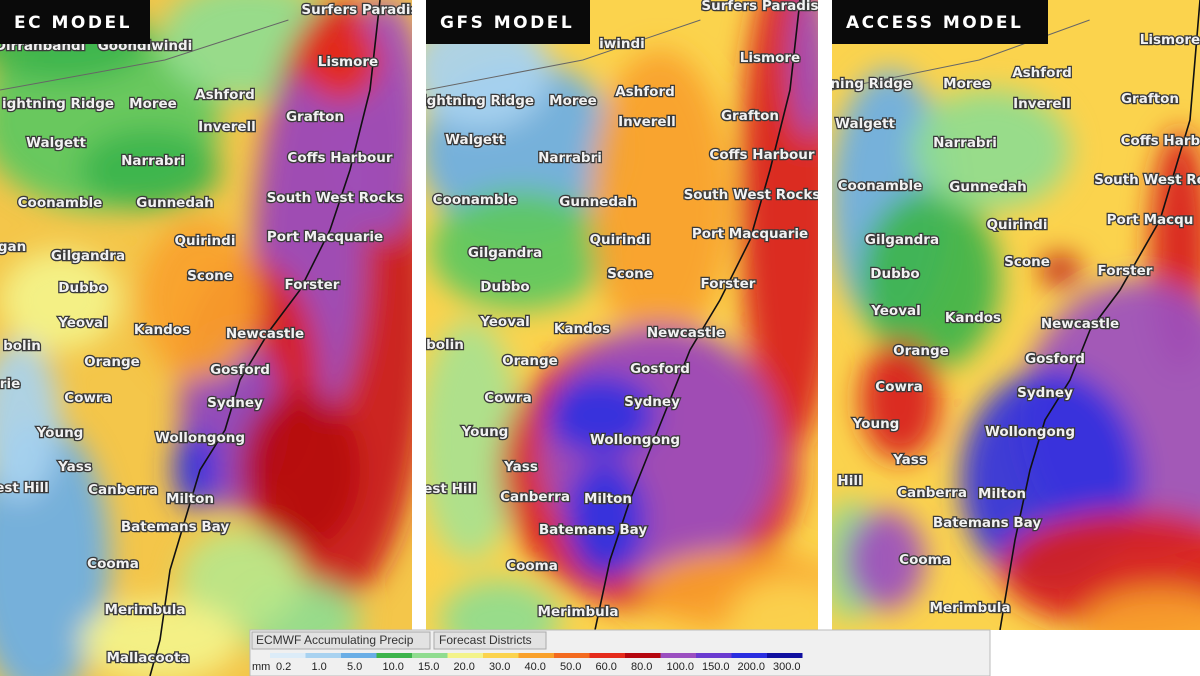 The image size is (1200, 676). What do you see at coordinates (348, 62) in the screenshot?
I see `place-label: Lismore` at bounding box center [348, 62].